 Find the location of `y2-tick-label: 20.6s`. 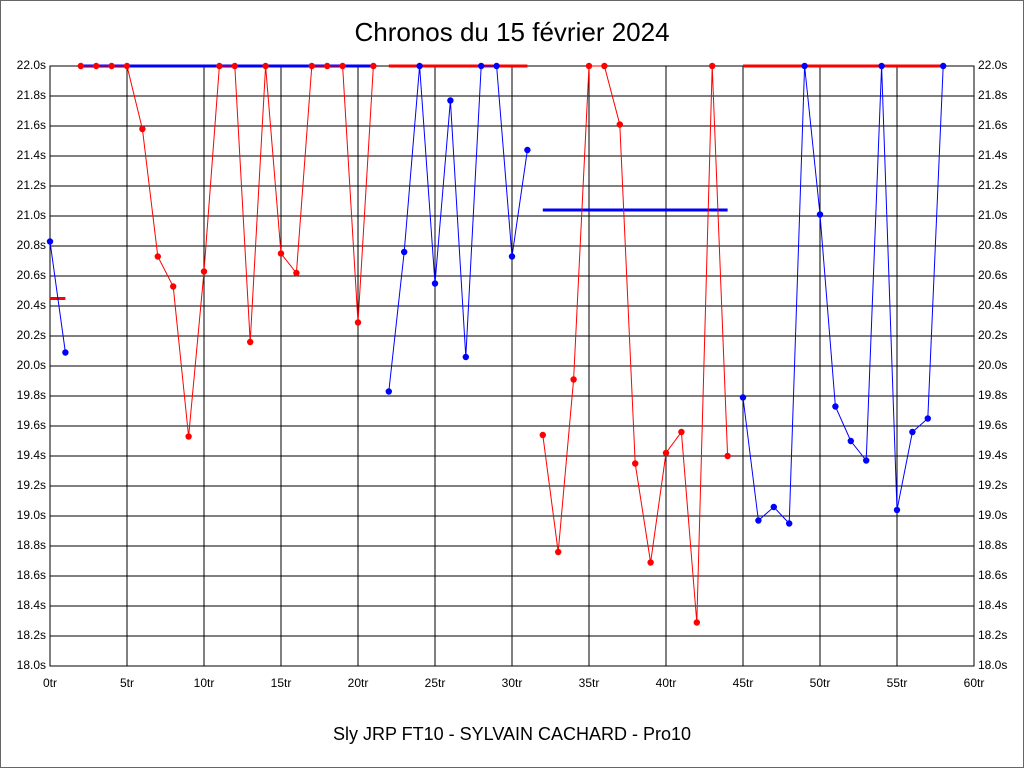

y2-tick-label: 20.6s is located at coordinates (992, 275).